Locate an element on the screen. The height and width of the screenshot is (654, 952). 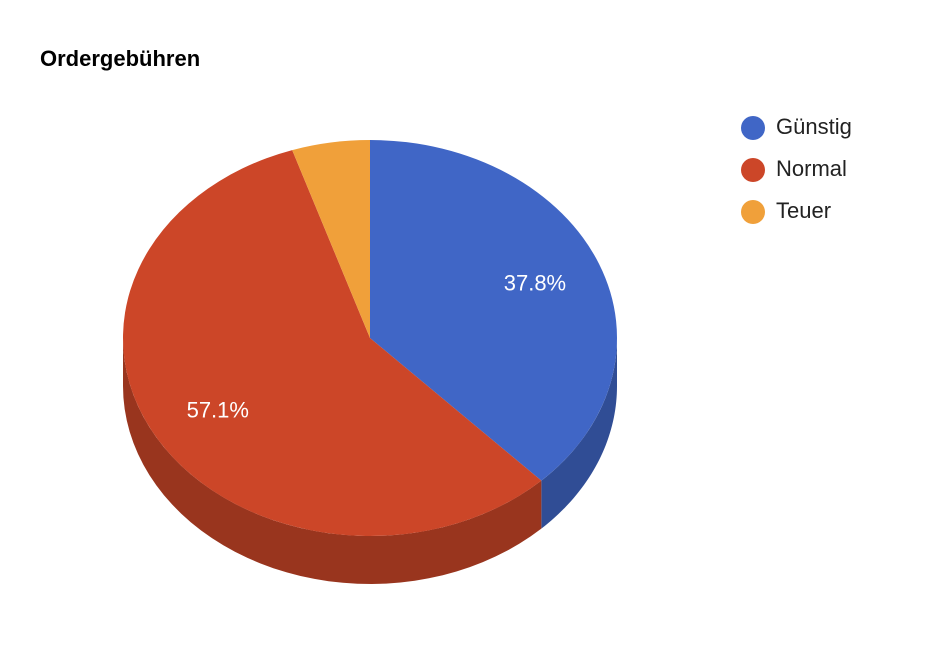
data-label: 57.1% is located at coordinates (218, 410).